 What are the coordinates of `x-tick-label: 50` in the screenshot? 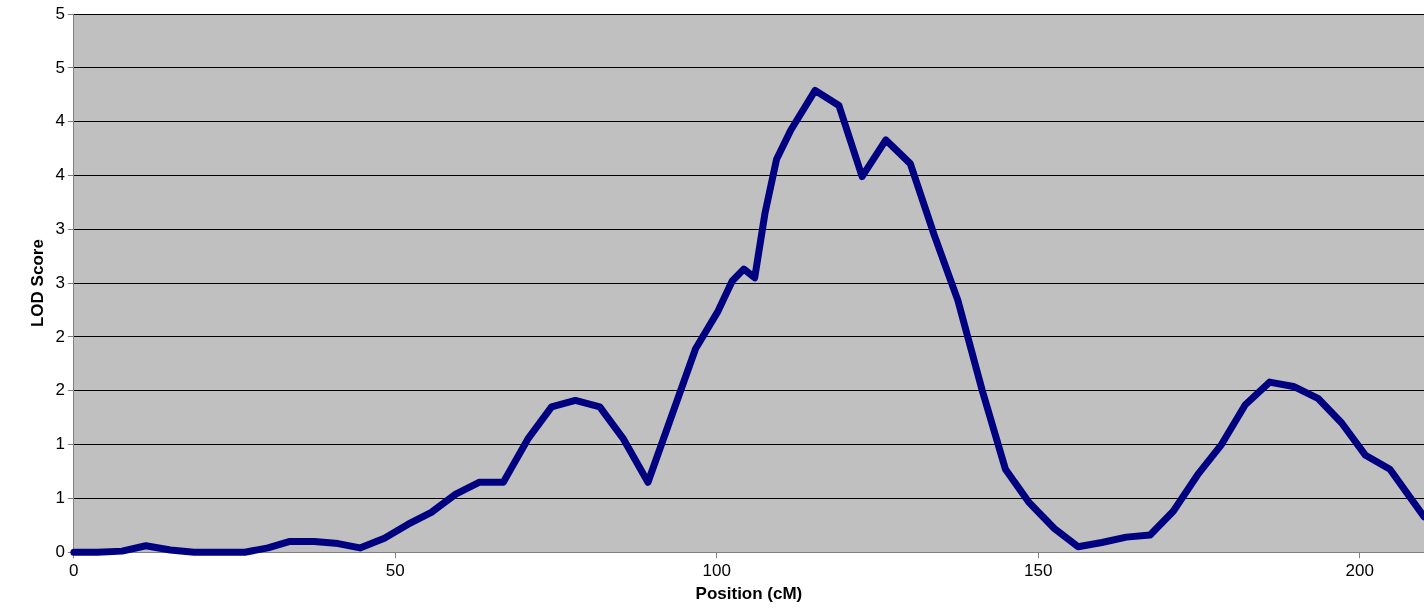 It's located at (395, 571).